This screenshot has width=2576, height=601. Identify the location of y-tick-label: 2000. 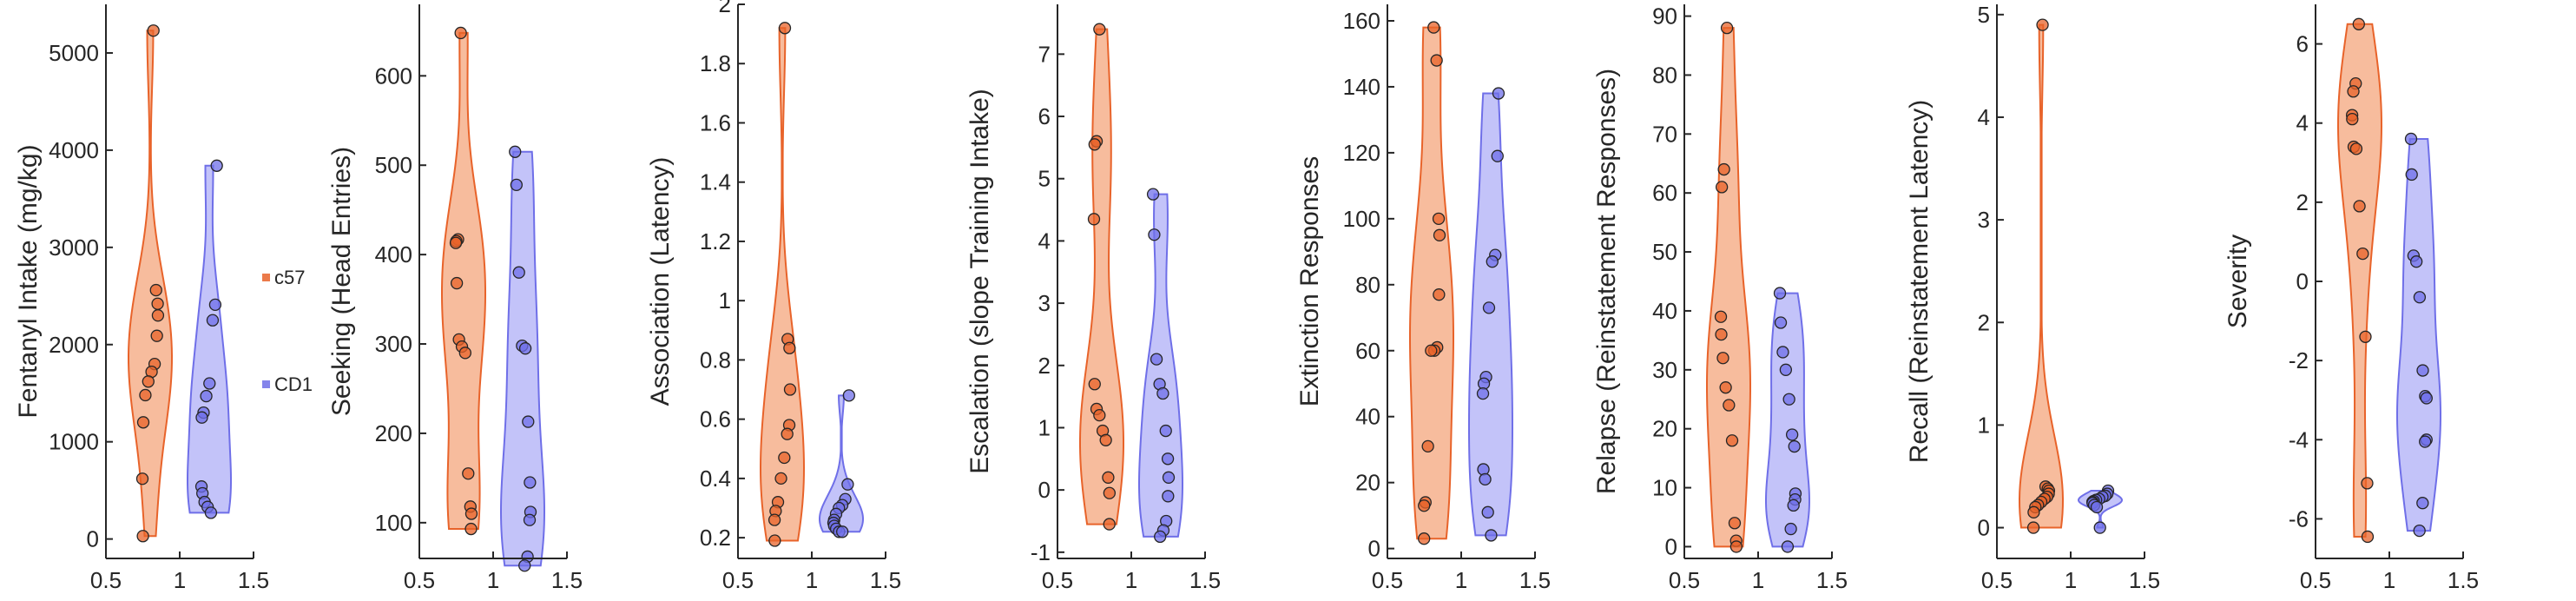
(74, 345).